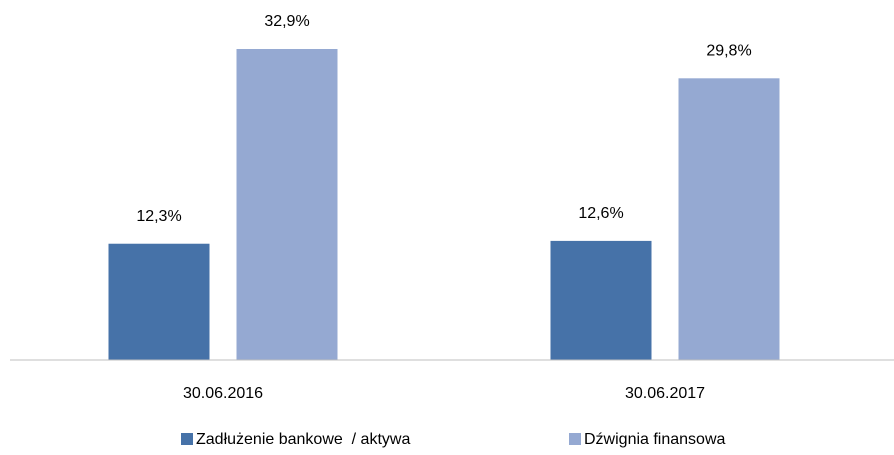 Image resolution: width=894 pixels, height=455 pixels. What do you see at coordinates (665, 393) in the screenshot?
I see `x-tick-label: 30.06.2017` at bounding box center [665, 393].